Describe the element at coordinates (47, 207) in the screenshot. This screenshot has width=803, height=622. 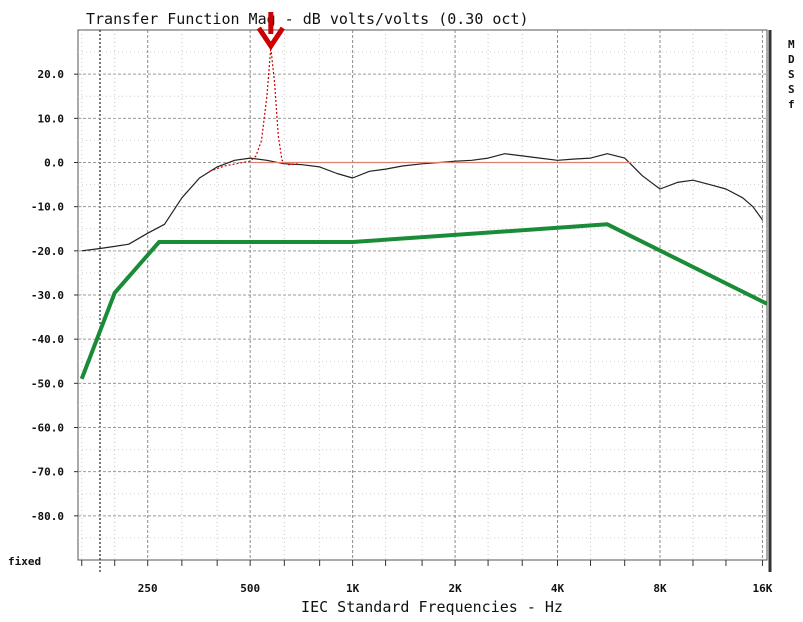
I see `y-tick-label: -10.0` at that location.